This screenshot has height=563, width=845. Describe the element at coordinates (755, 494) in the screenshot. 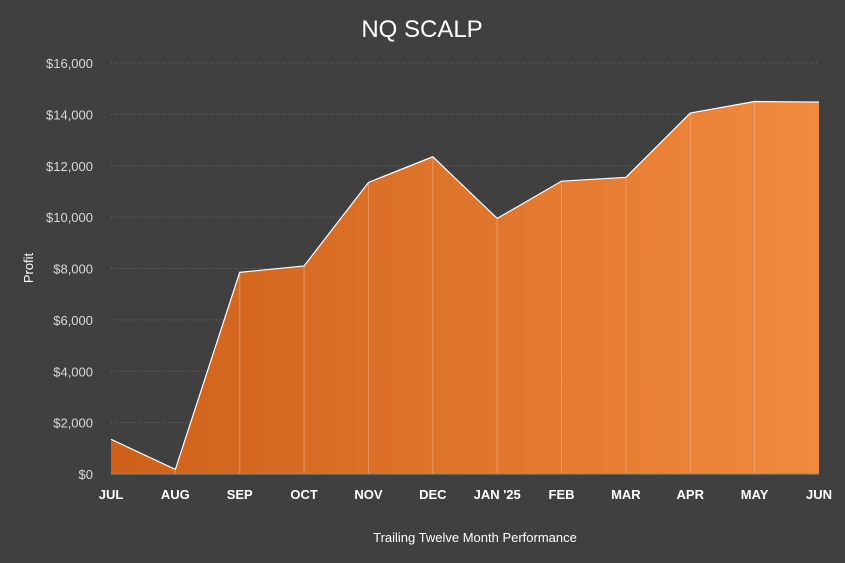

I see `x-tick-label: MAY` at that location.